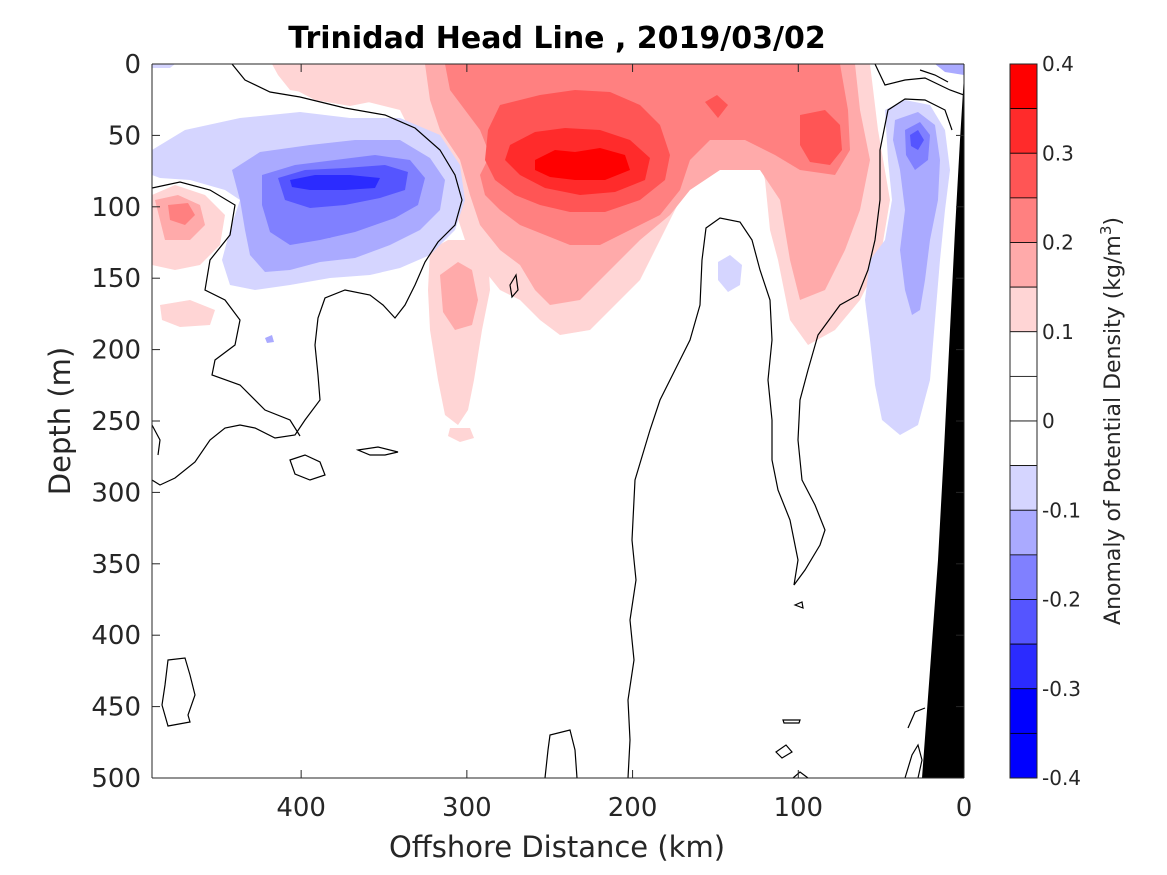  I want to click on colorbar-tick-label: -0.1, so click(1061, 510).